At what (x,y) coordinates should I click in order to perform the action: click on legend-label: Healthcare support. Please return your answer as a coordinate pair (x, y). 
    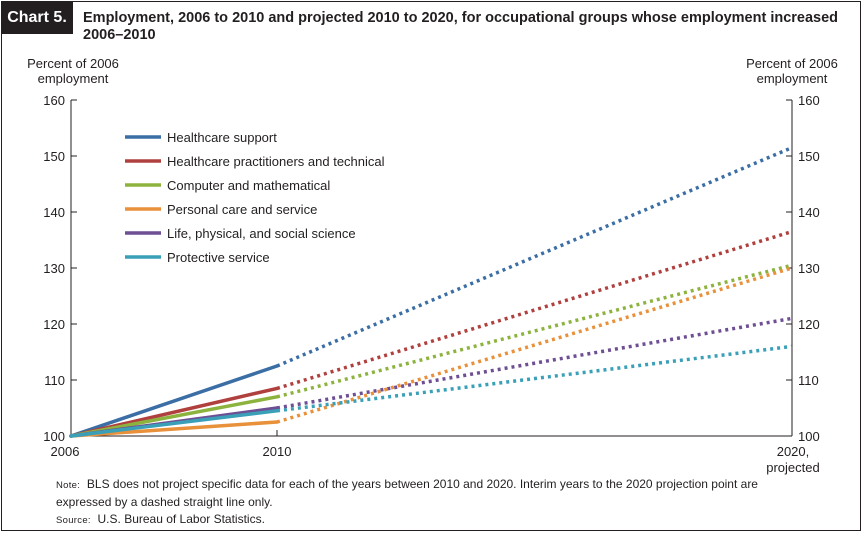
    Looking at the image, I should click on (222, 137).